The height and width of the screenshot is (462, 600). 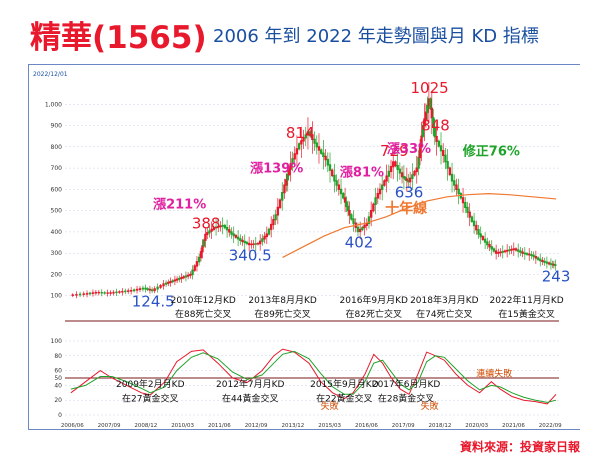 What do you see at coordinates (282, 314) in the screenshot?
I see `kd-event-detail: 在89死亡交叉` at bounding box center [282, 314].